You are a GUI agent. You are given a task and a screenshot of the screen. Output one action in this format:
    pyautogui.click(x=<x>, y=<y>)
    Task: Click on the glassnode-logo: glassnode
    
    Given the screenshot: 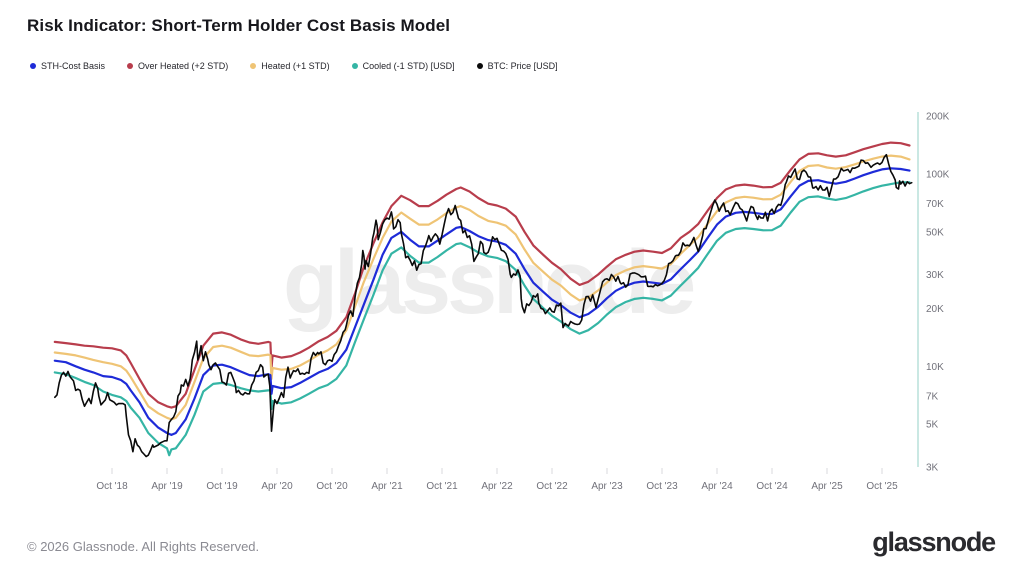 What is the action you would take?
    pyautogui.click(x=934, y=542)
    